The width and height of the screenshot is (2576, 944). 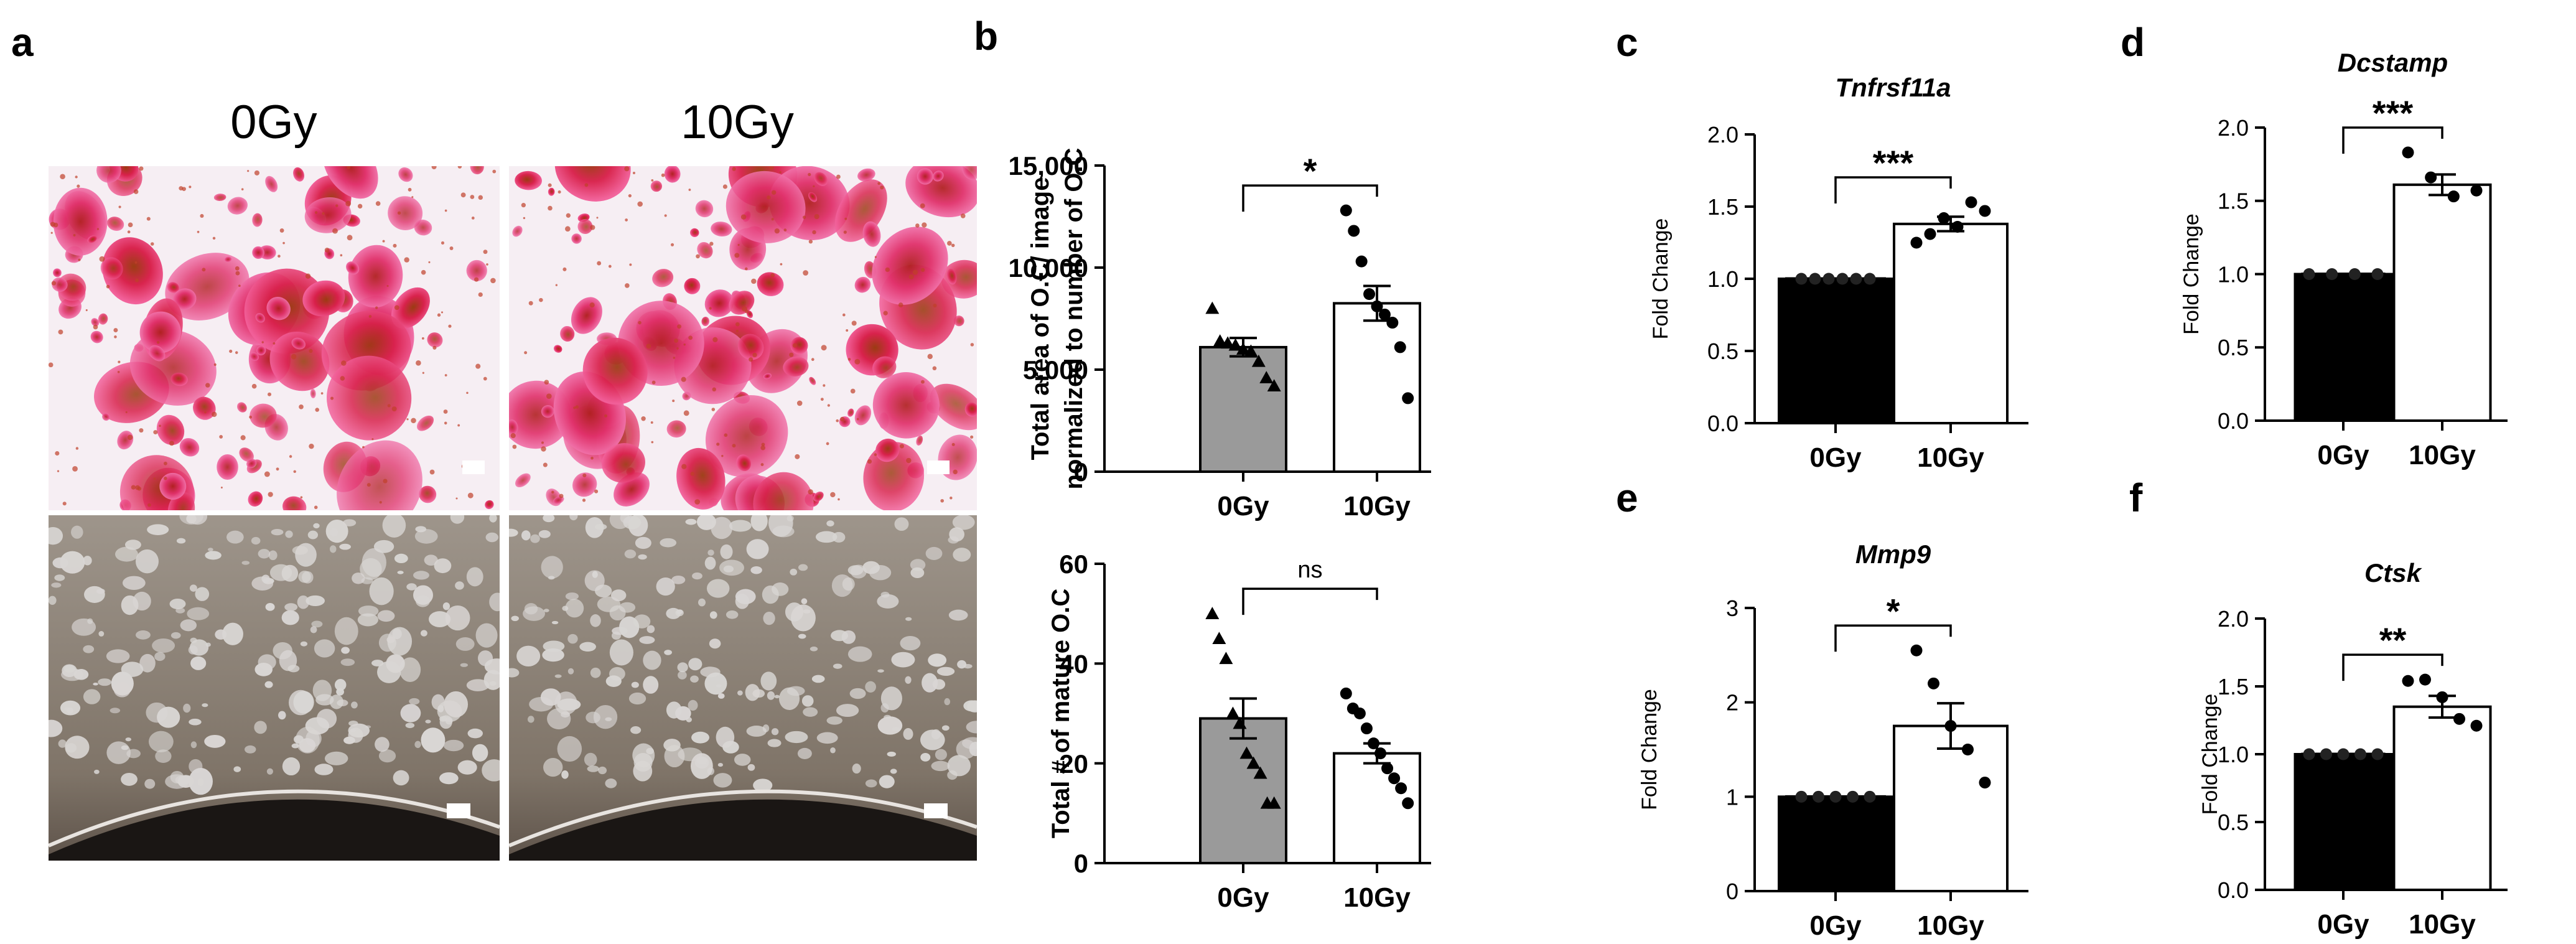 What do you see at coordinates (986, 36) in the screenshot?
I see `panel-letter-b: b` at bounding box center [986, 36].